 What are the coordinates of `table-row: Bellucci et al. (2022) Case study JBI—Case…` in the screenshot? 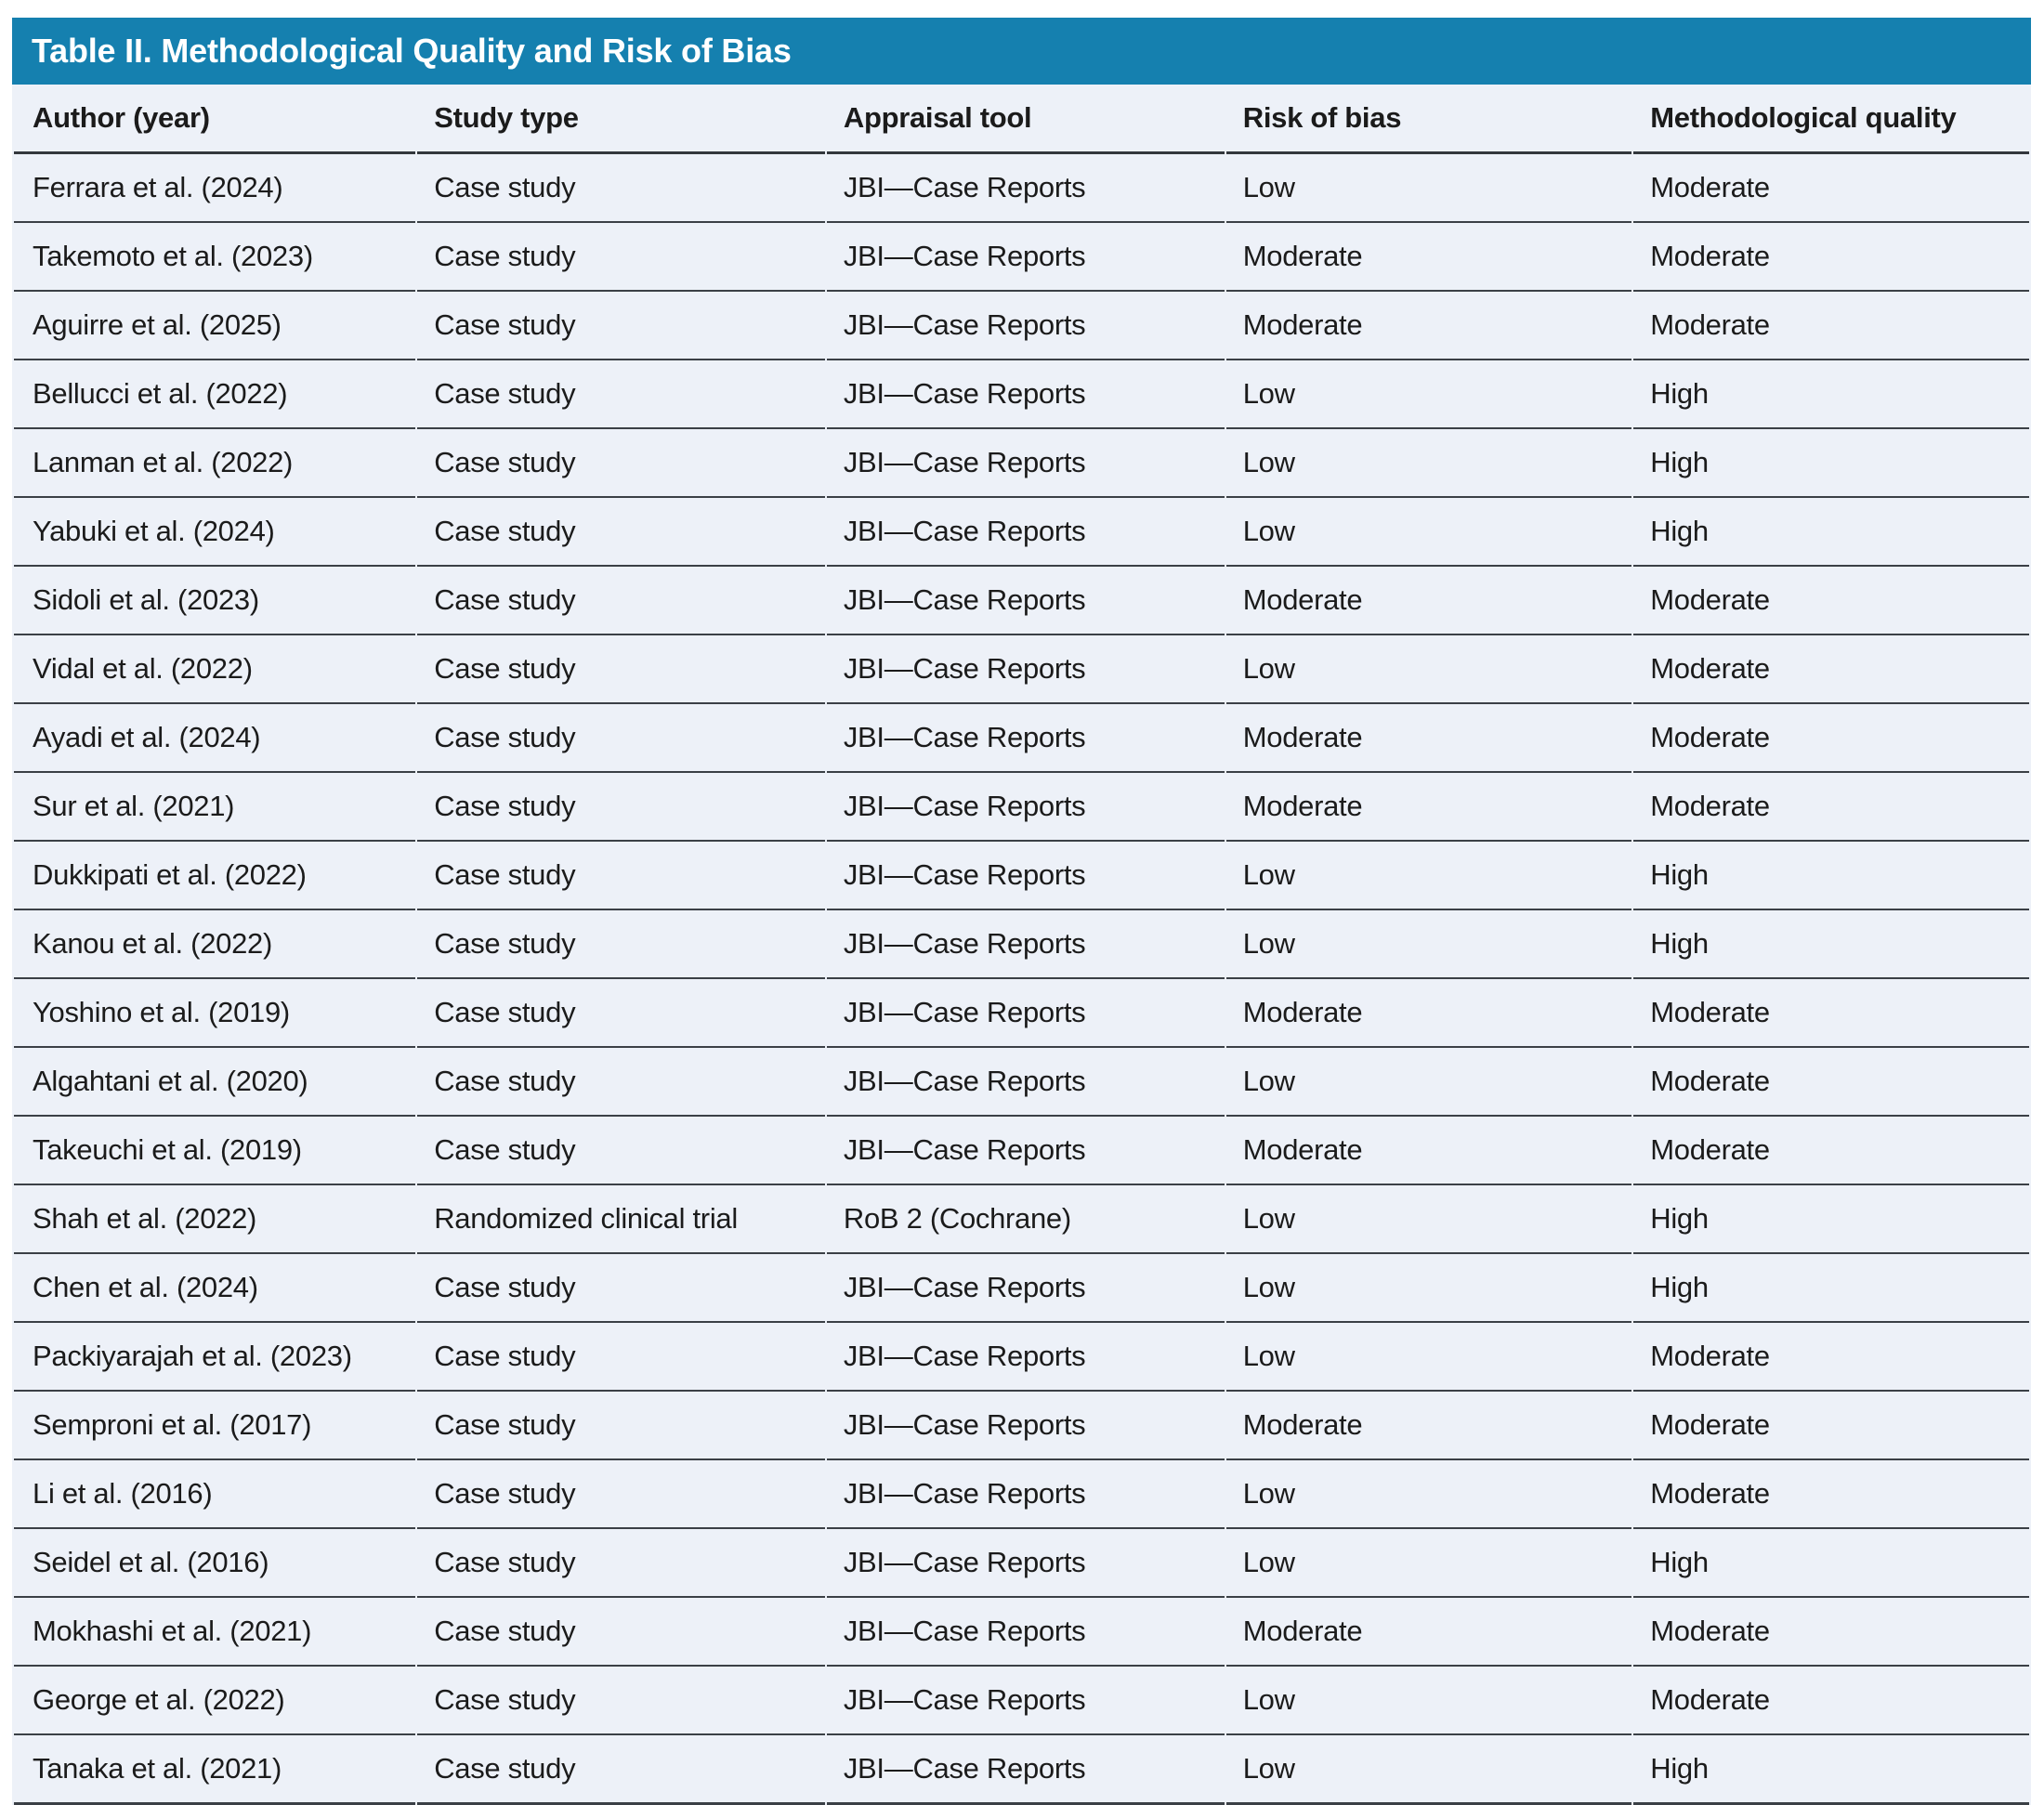 It's located at (1022, 394).